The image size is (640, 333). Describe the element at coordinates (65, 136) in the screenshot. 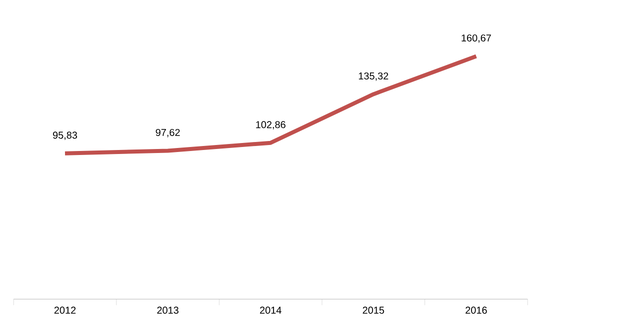

I see `data-label: 95,83` at that location.